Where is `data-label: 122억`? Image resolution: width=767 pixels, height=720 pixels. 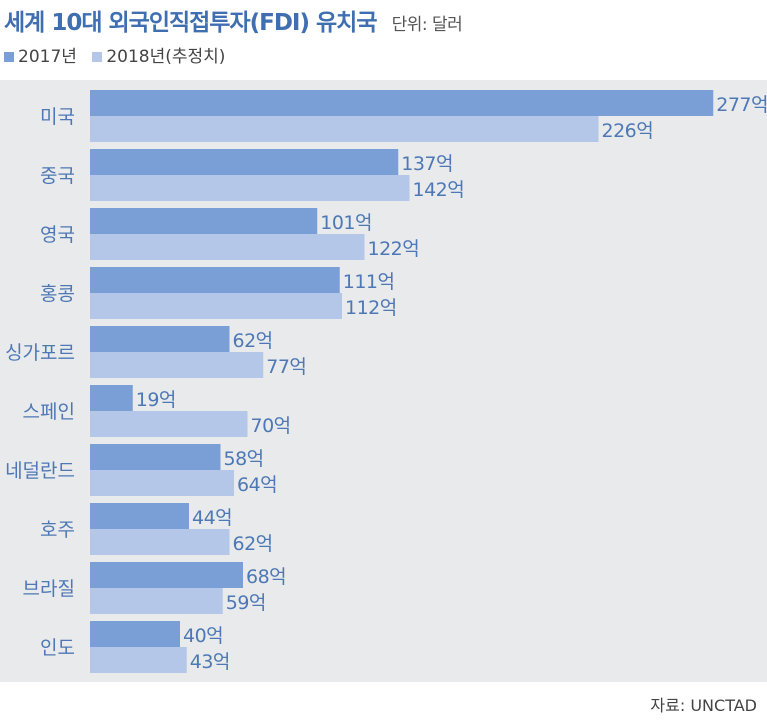 data-label: 122억 is located at coordinates (394, 249).